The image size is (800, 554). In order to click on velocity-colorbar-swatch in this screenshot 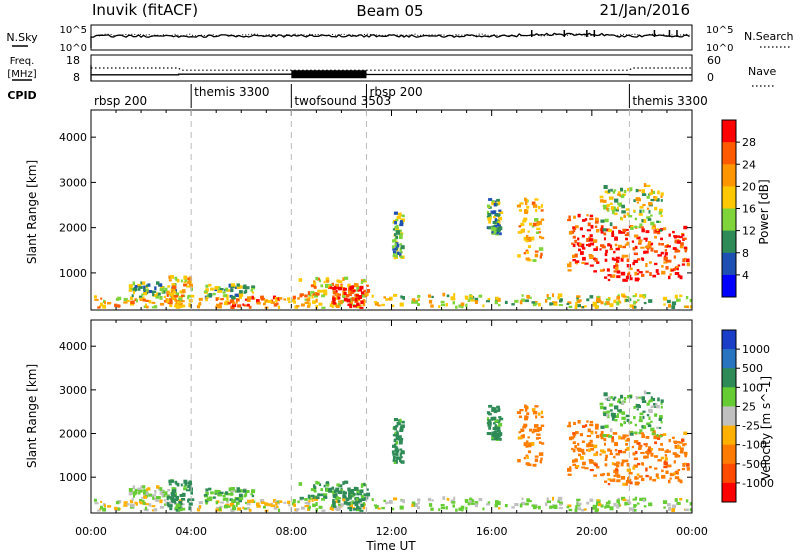, I will do `click(729, 378)`.